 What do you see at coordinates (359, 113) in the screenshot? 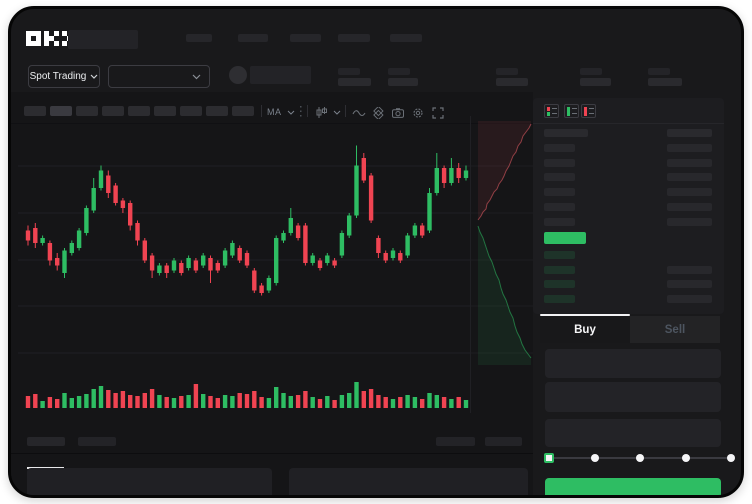
I see `wave-icon` at bounding box center [359, 113].